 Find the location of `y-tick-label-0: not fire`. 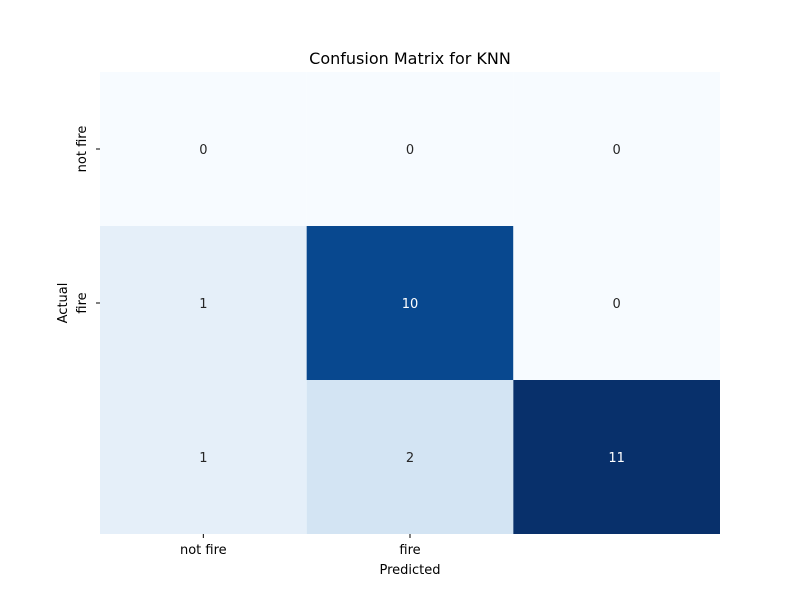

y-tick-label-0: not fire is located at coordinates (82, 149).